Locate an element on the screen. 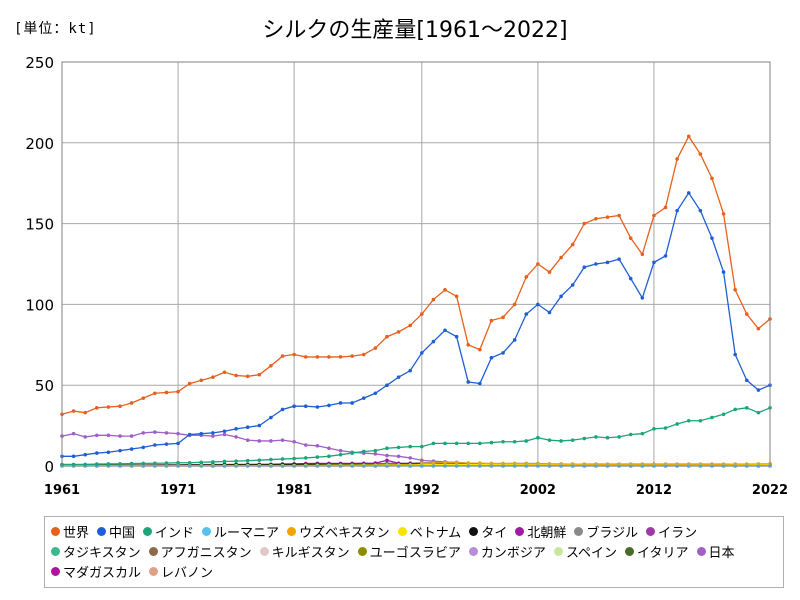 The height and width of the screenshot is (600, 800). legend-label: ウズベキスタン is located at coordinates (344, 533).